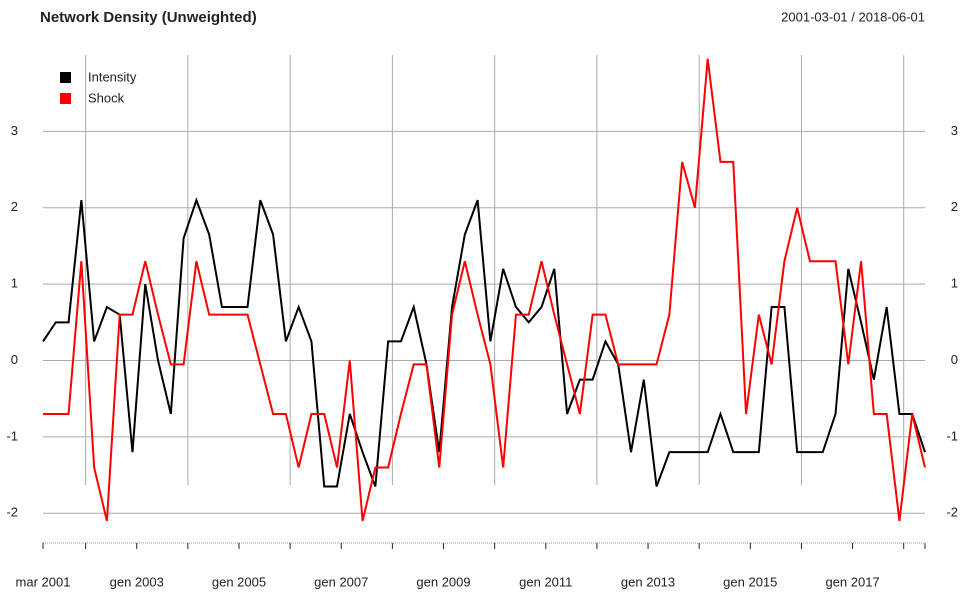 The image size is (960, 596). I want to click on x-tick-label: gen 2003, so click(137, 581).